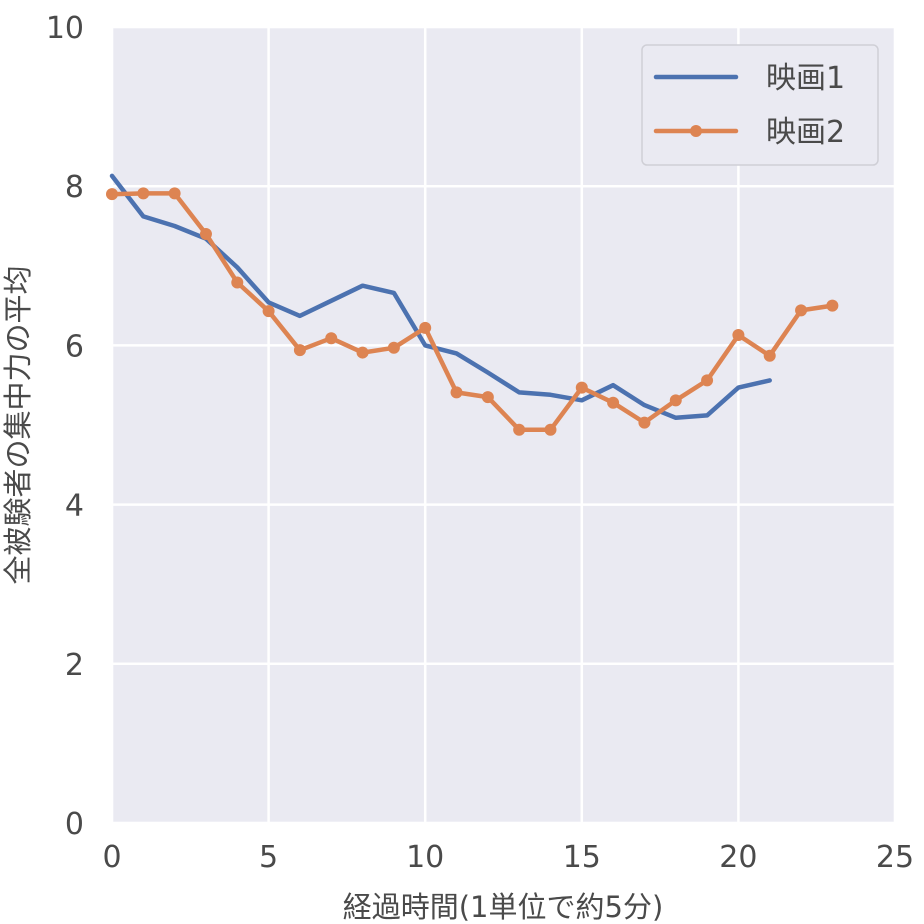 The height and width of the screenshot is (924, 924). Describe the element at coordinates (65, 28) in the screenshot. I see `y-tick-label: 10` at that location.